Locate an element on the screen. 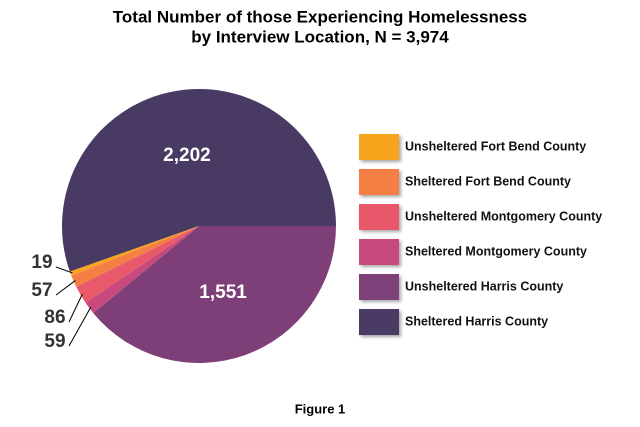 This screenshot has height=427, width=640. legend-label: Sheltered Harris County is located at coordinates (476, 321).